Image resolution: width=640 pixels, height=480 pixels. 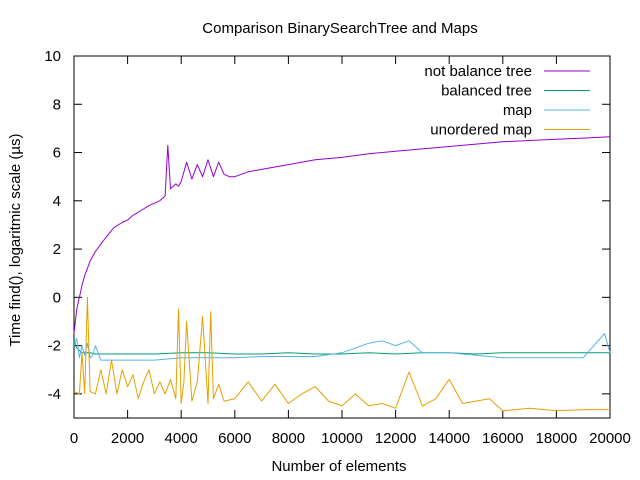 I want to click on y-tick-label: 0, so click(x=57, y=297).